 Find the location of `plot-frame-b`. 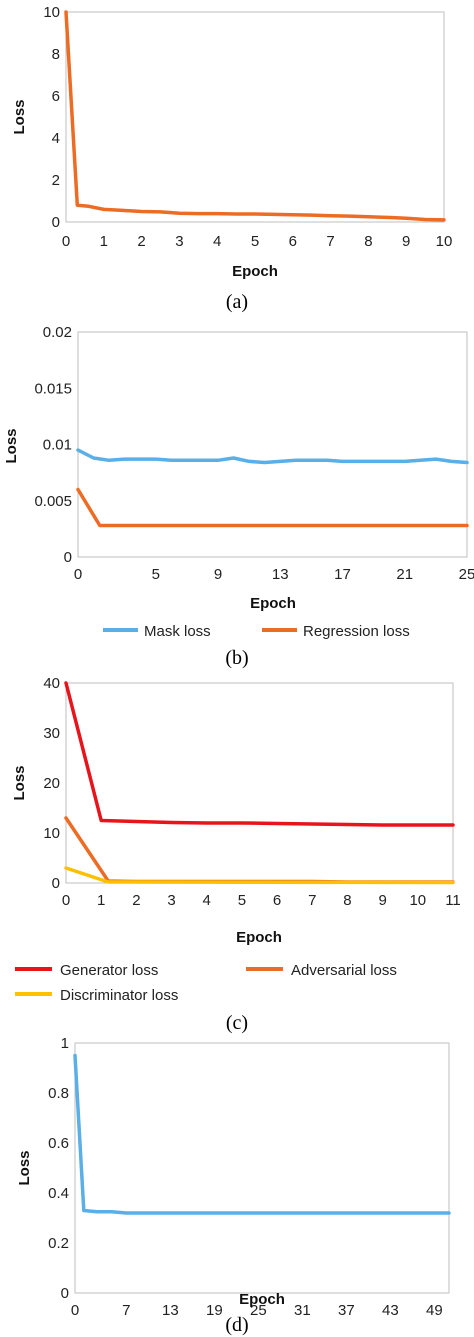

plot-frame-b is located at coordinates (272, 444).